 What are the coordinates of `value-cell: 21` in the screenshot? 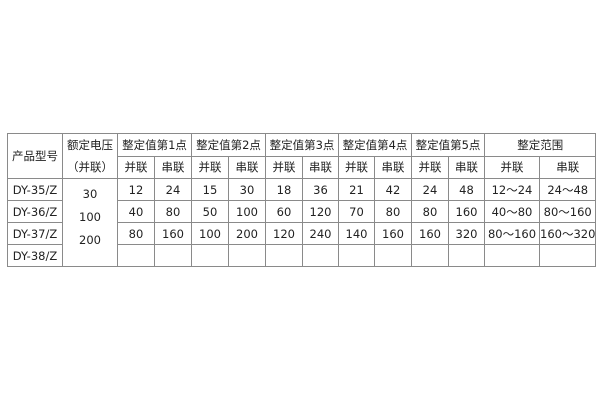 It's located at (356, 189).